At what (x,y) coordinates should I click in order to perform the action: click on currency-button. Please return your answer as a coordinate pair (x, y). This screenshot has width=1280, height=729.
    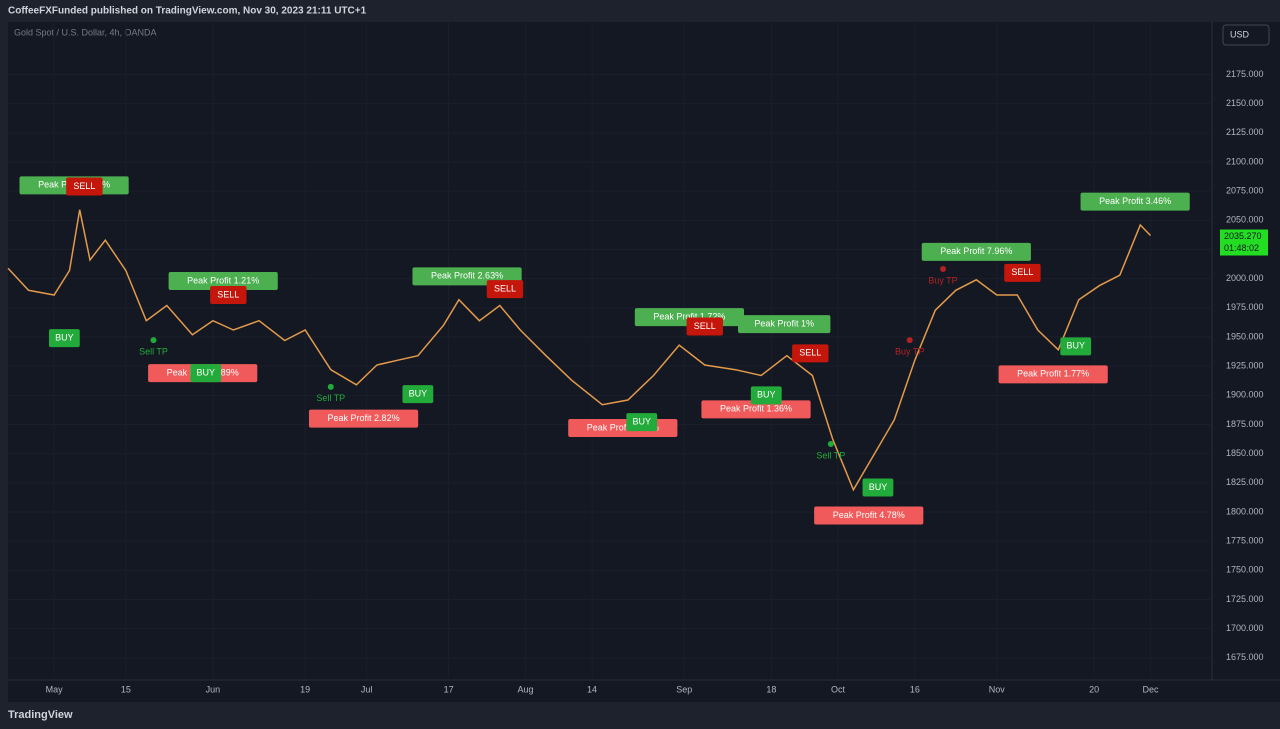
    Looking at the image, I should click on (1246, 35).